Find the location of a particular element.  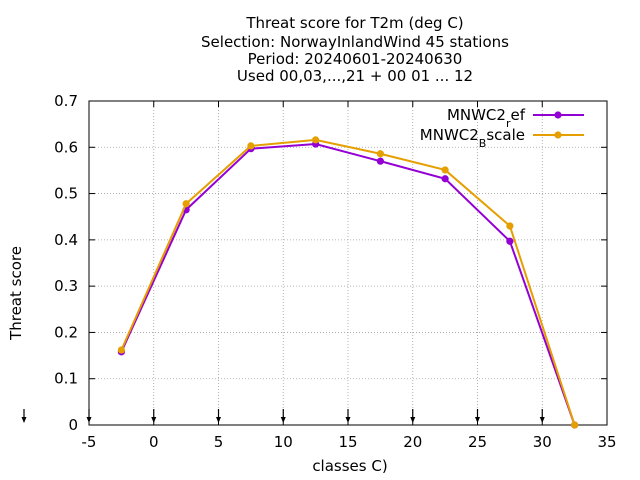

legend-entry-2: MNWC2Bscale is located at coordinates (502, 138).